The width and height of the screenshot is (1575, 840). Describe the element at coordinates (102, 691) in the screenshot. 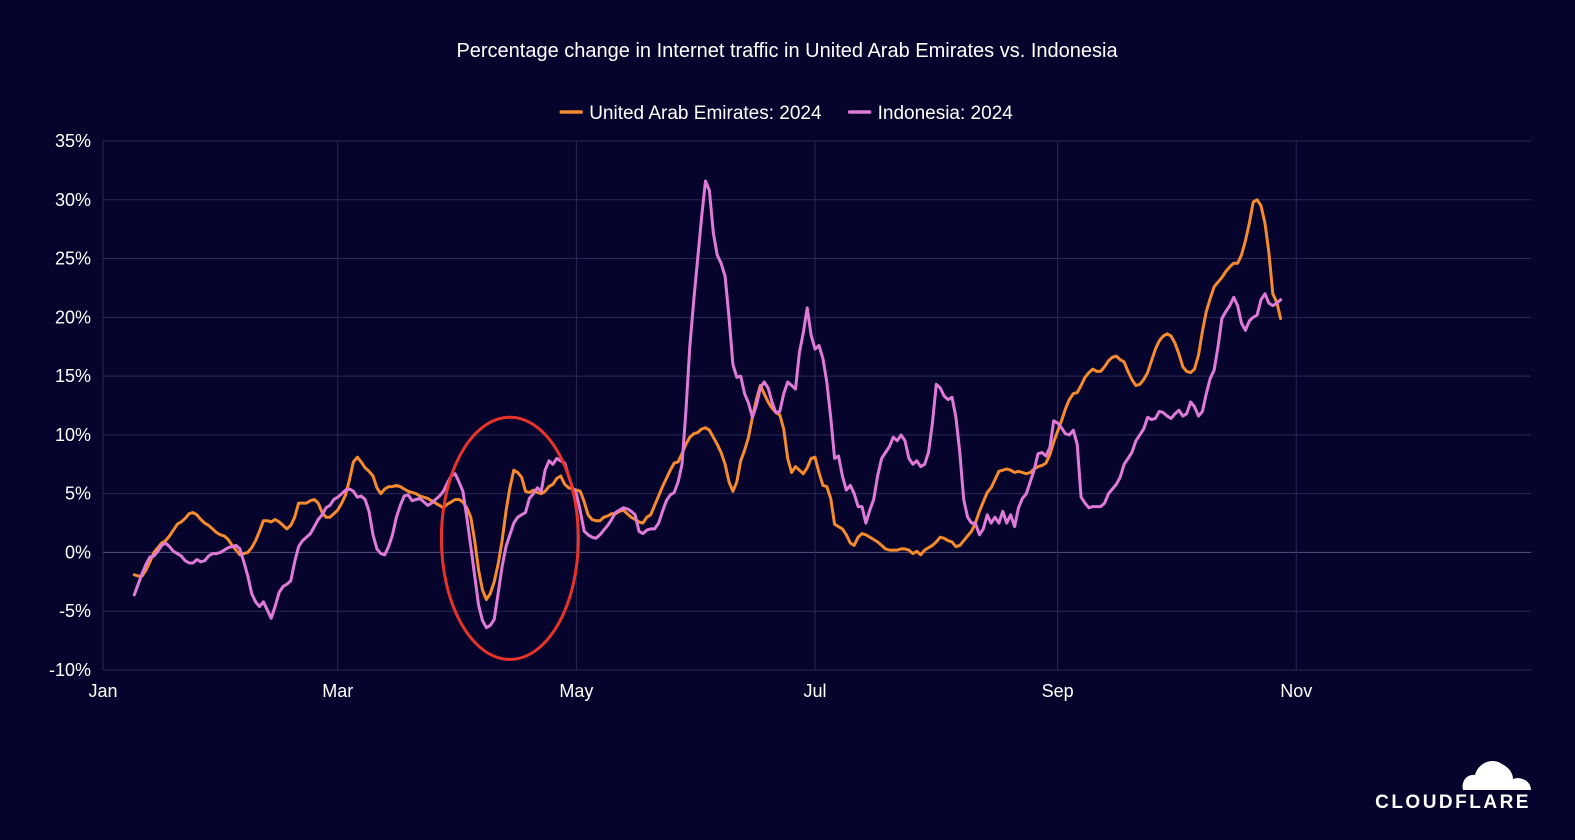

I see `x-tick-label: Jan` at that location.